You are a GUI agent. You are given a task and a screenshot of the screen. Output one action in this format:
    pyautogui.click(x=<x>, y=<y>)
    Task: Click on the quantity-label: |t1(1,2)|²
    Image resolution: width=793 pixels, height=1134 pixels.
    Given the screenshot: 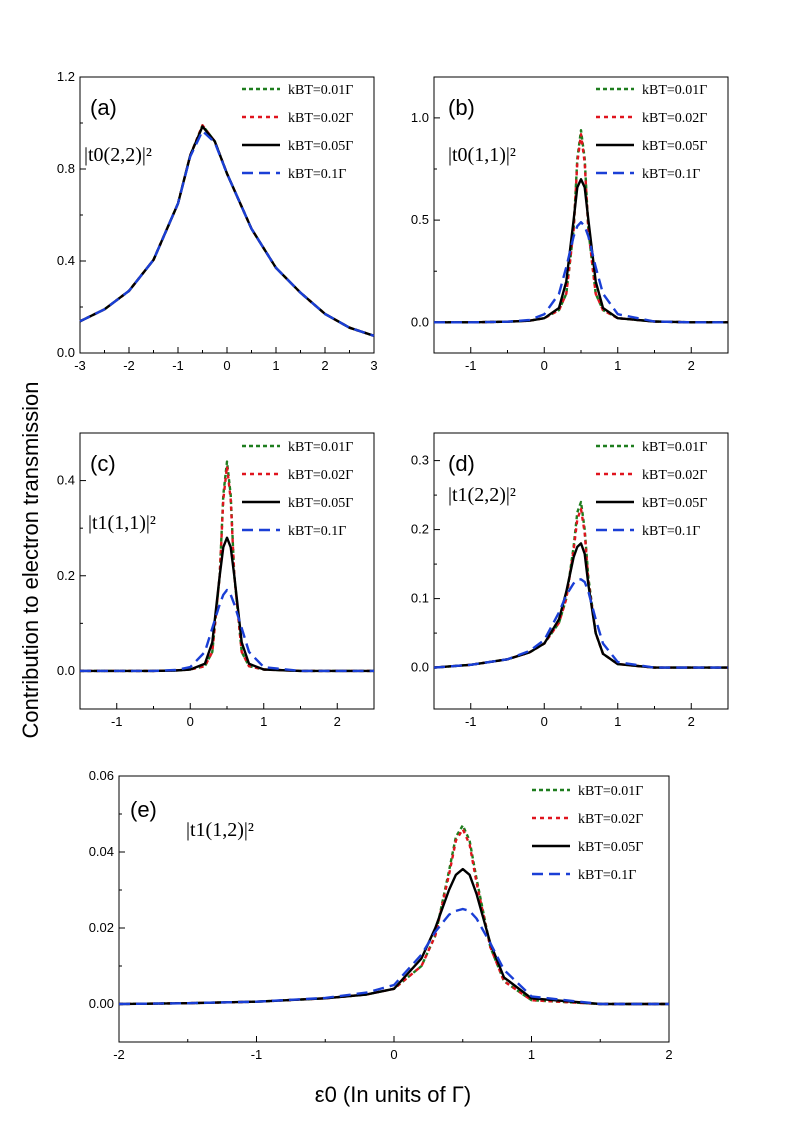 What is the action you would take?
    pyautogui.click(x=220, y=830)
    